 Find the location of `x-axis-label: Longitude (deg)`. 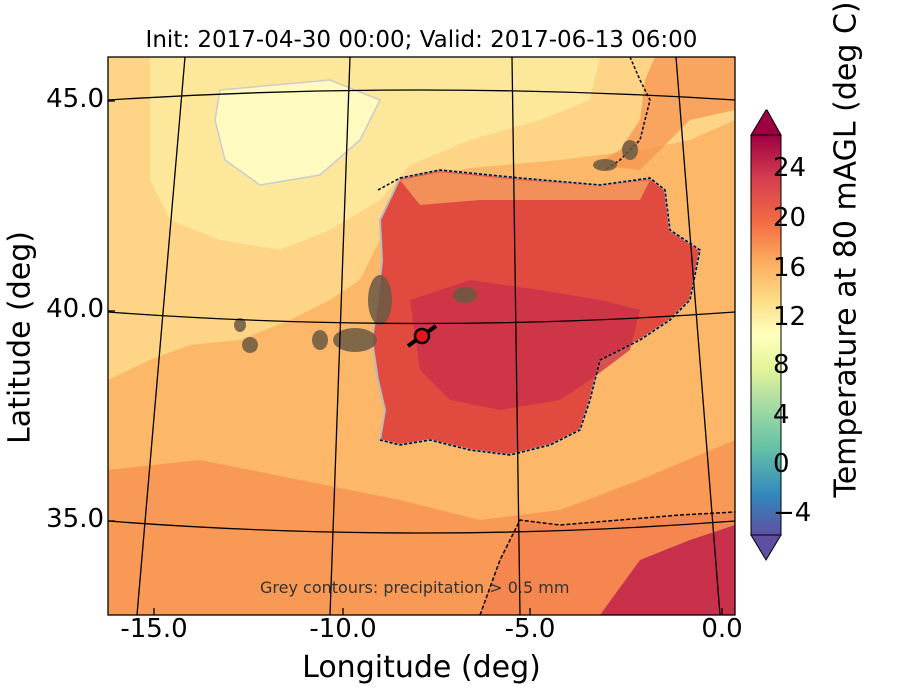

x-axis-label: Longitude (deg) is located at coordinates (421, 667).